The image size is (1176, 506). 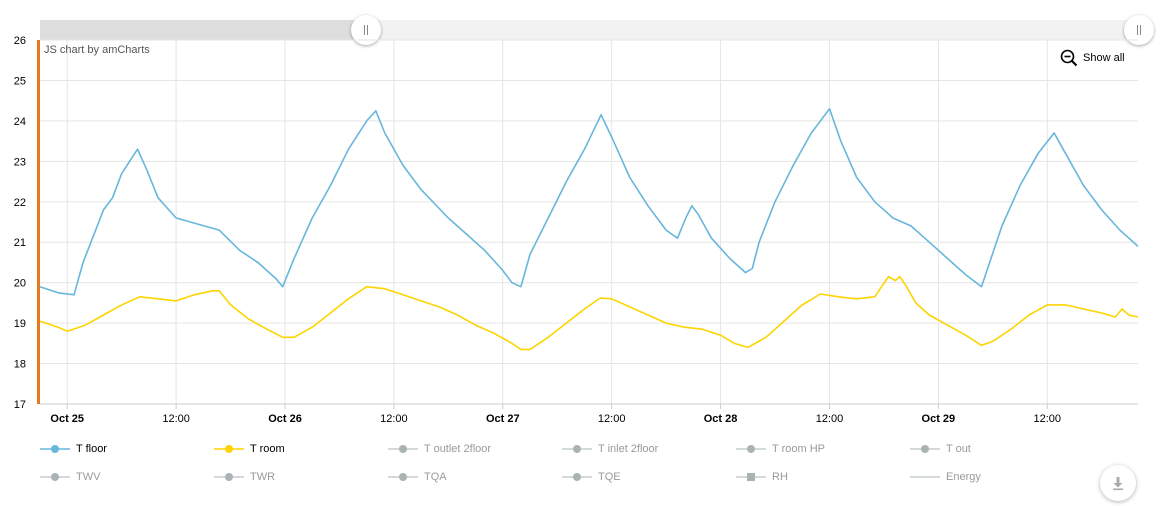 I want to click on legend-label: Energy, so click(x=963, y=477).